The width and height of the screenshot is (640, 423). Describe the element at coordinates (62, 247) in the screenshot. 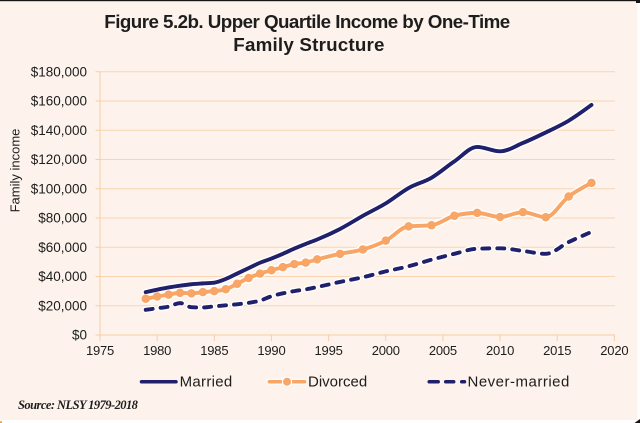

I see `svg-text: $60,000` at that location.